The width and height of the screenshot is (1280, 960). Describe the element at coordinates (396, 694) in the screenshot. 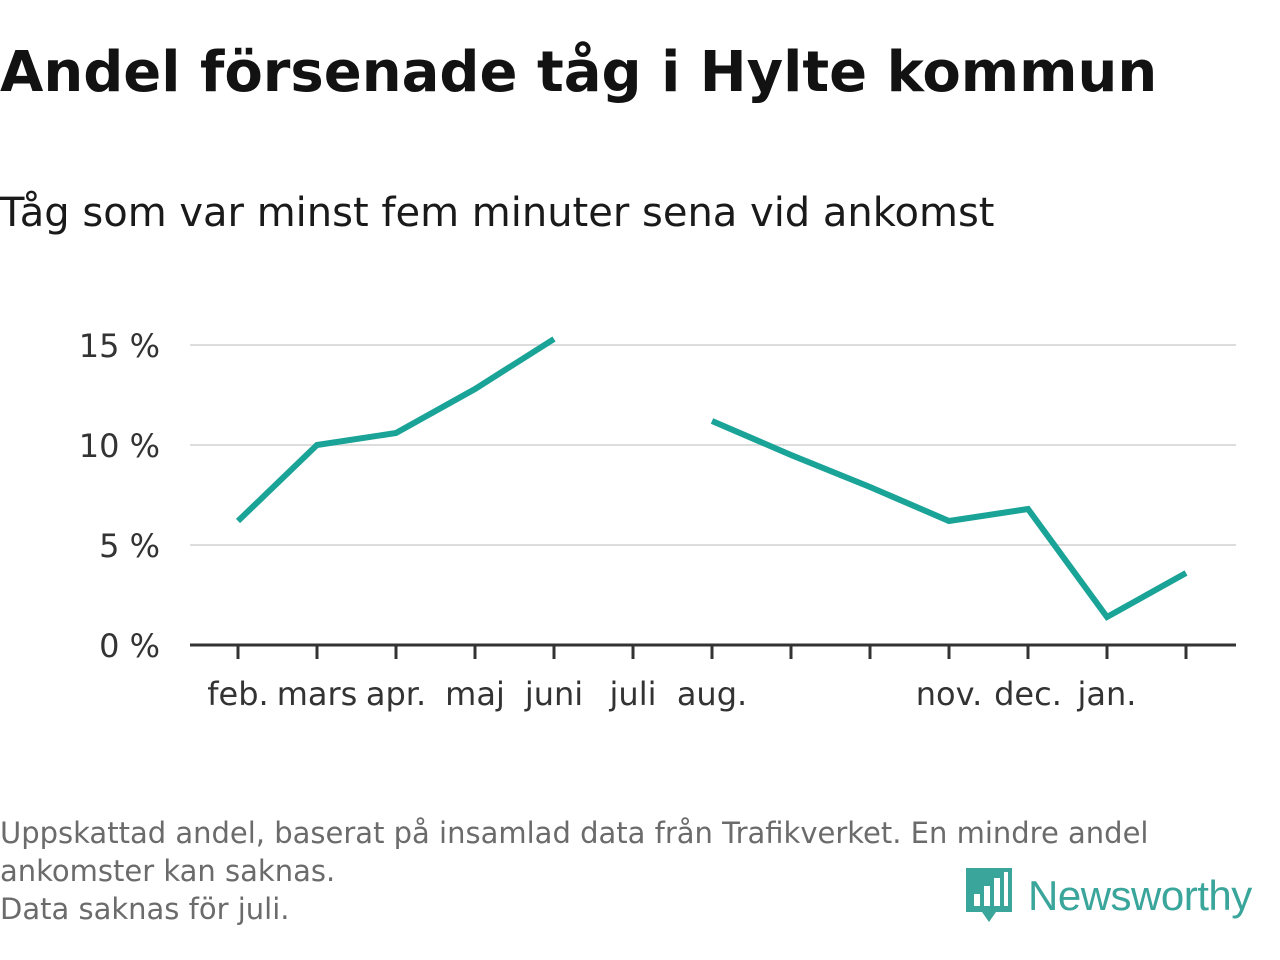

I see `x-tick-label: apr.` at that location.